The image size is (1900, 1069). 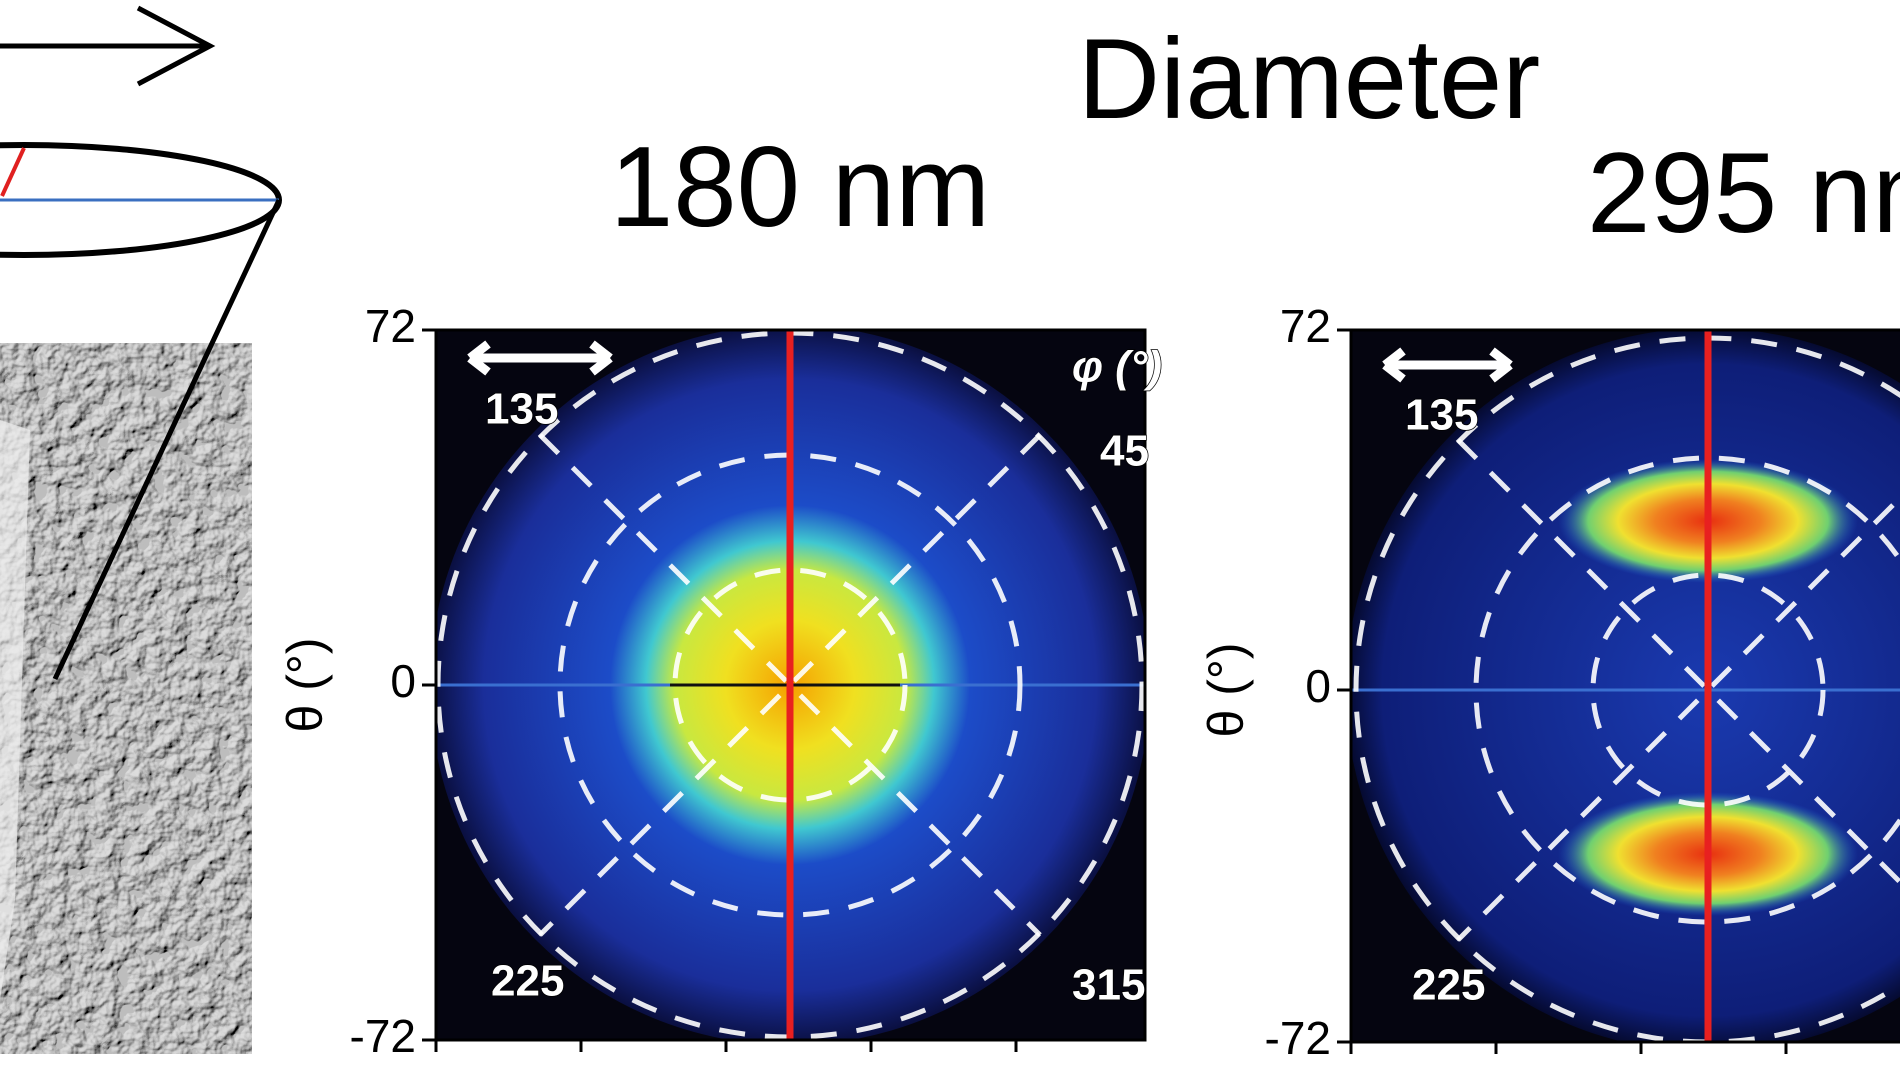 What do you see at coordinates (800, 187) in the screenshot?
I see `panel-label: 180 nm` at bounding box center [800, 187].